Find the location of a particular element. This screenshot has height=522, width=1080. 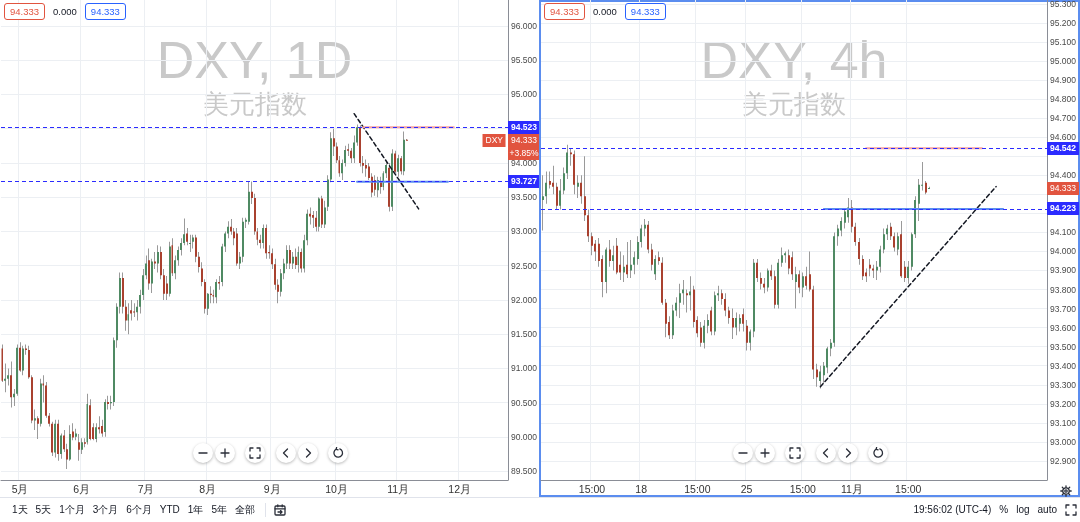

y-tick-label: 92.900 is located at coordinates (1063, 460).